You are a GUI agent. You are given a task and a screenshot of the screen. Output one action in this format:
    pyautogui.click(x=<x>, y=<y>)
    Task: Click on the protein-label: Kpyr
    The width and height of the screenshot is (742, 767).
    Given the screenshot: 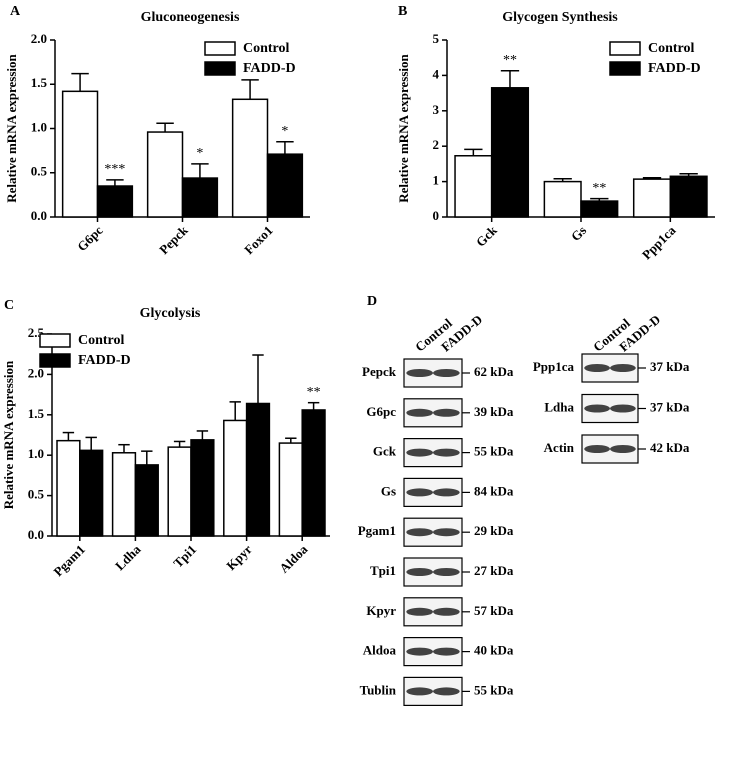 What is the action you would take?
    pyautogui.click(x=381, y=610)
    